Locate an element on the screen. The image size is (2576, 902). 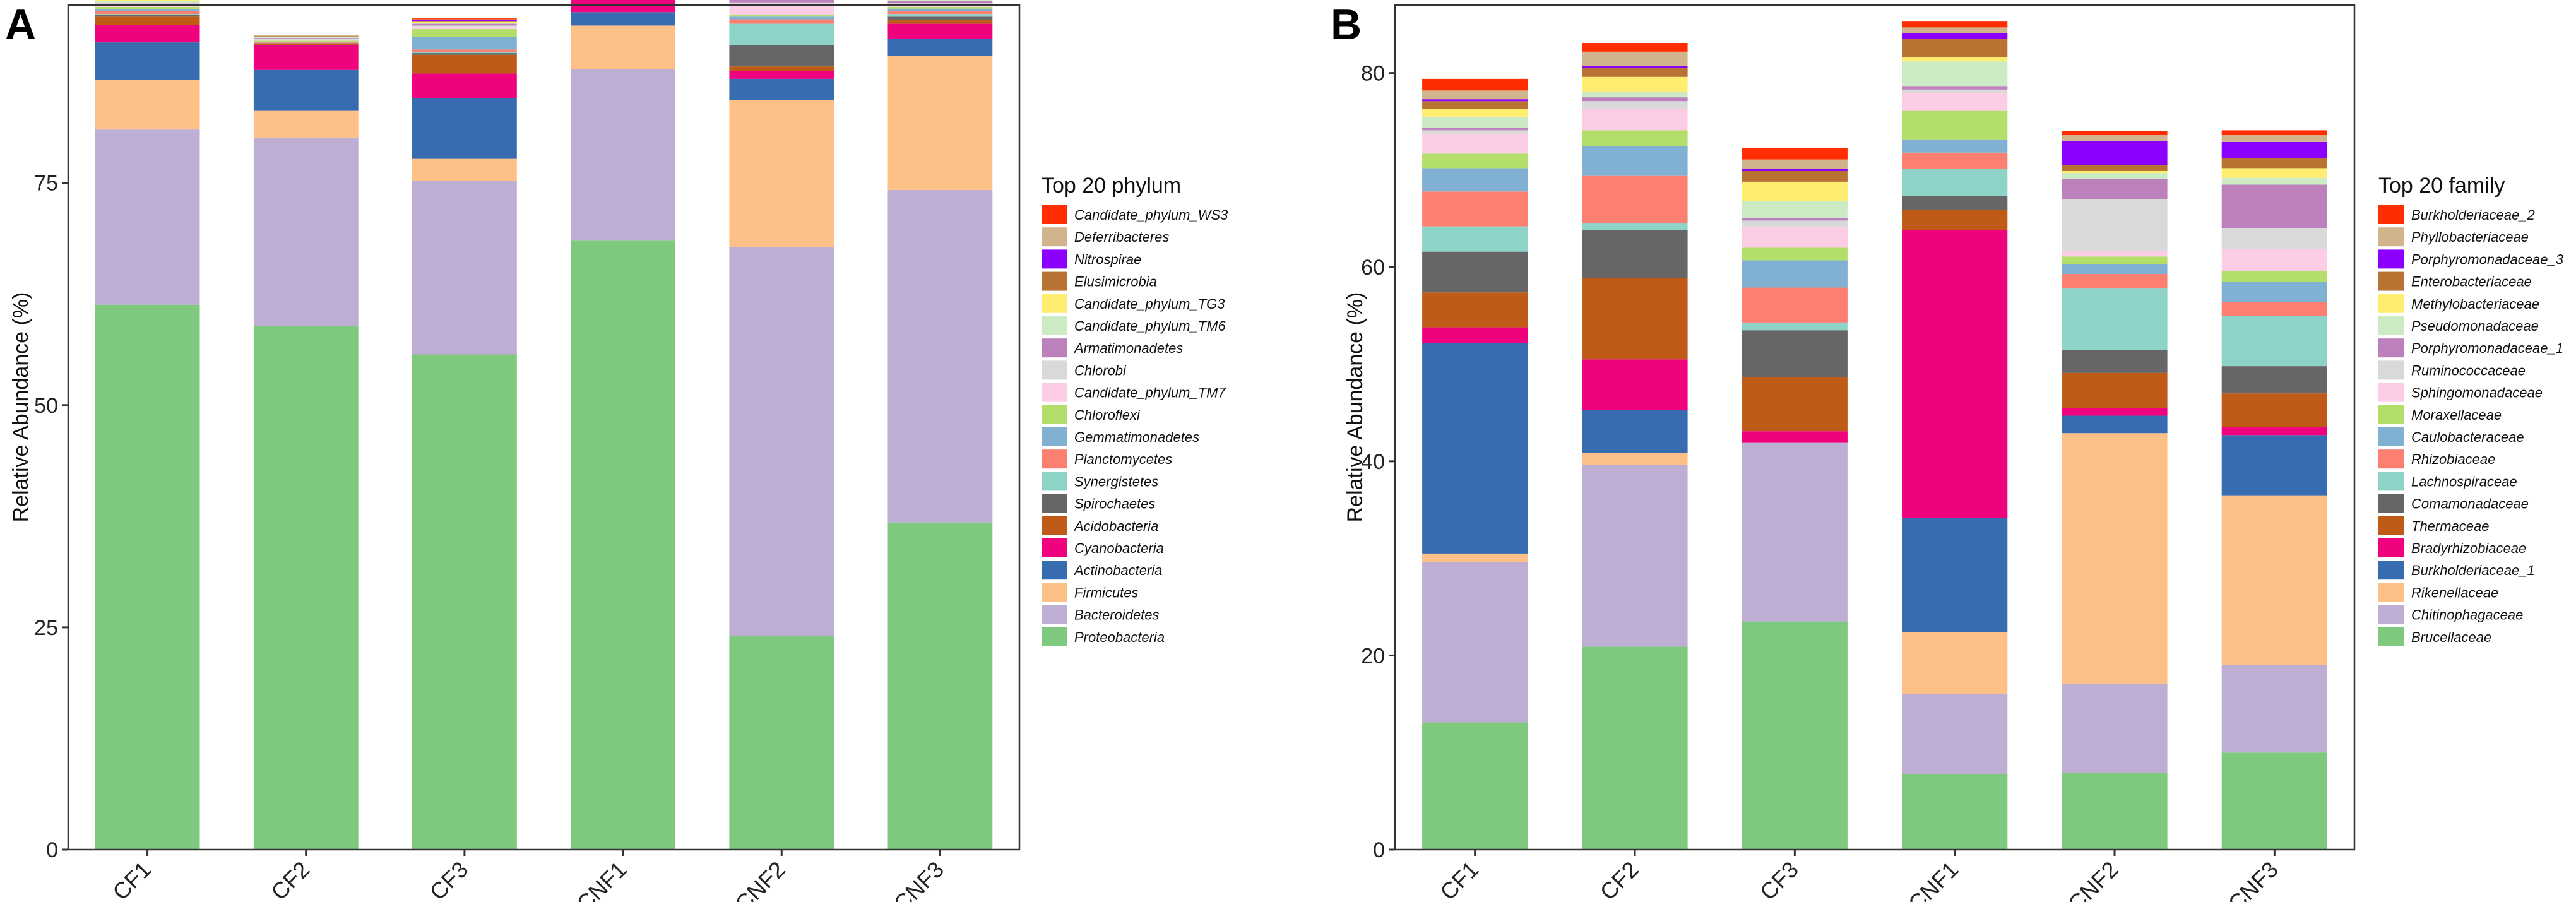
panel-b-label: B is located at coordinates (1347, 25).